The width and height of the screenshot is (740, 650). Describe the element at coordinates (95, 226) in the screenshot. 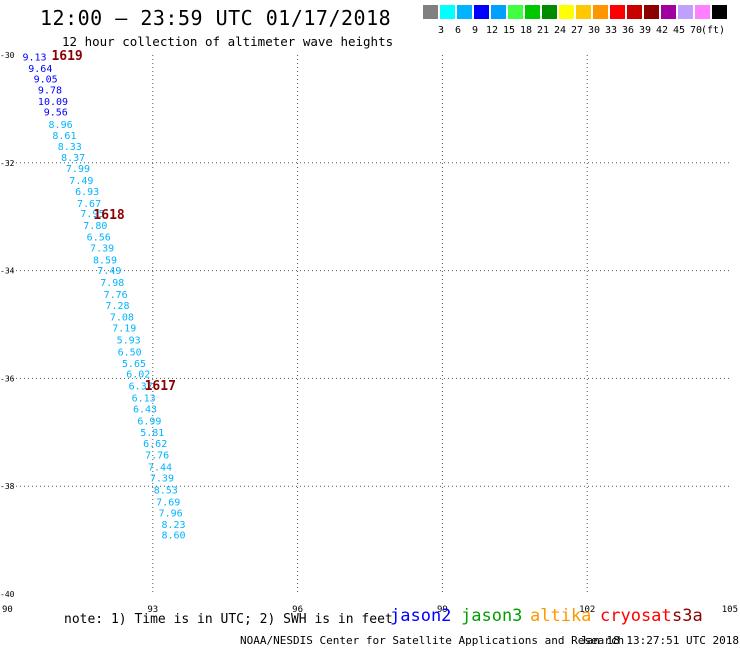

I see `wave-height-value: 7.80` at that location.